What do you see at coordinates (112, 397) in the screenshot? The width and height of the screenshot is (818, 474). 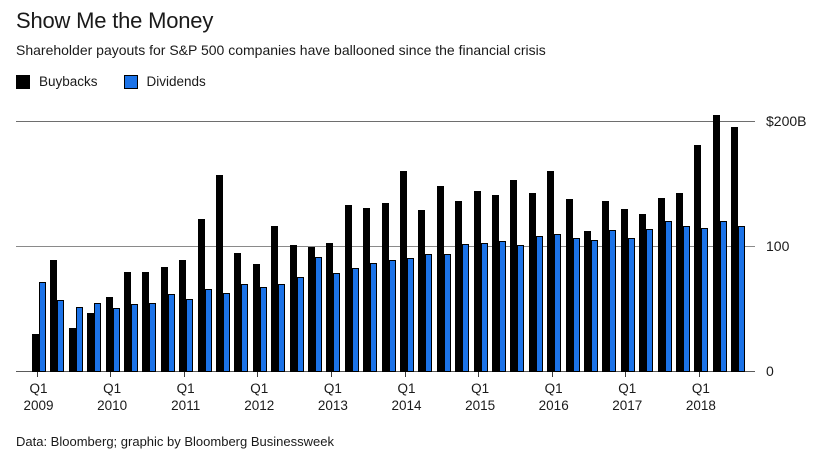 I see `x-axis-label-2010: Q1 2010` at bounding box center [112, 397].